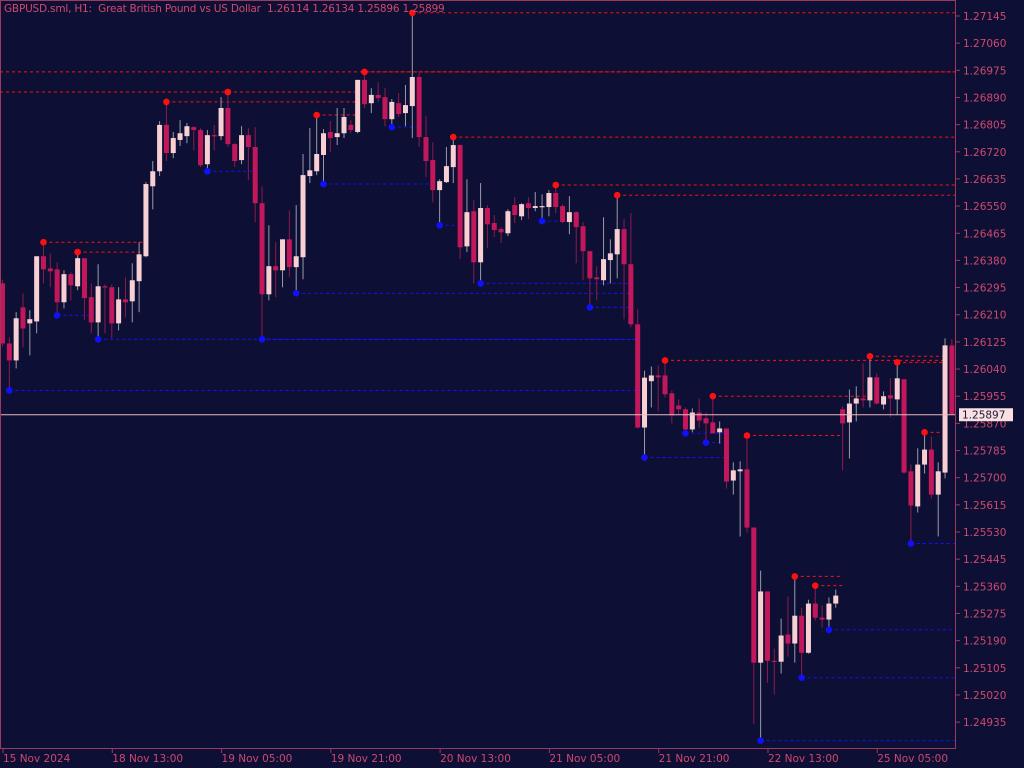 This screenshot has height=768, width=1024. I want to click on price-tick-label: 1.25700, so click(984, 479).